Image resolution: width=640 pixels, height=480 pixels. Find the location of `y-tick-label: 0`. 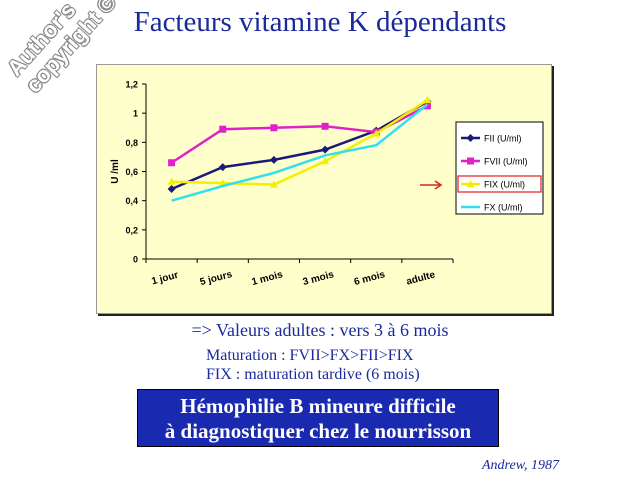

y-tick-label: 0 is located at coordinates (135, 260).